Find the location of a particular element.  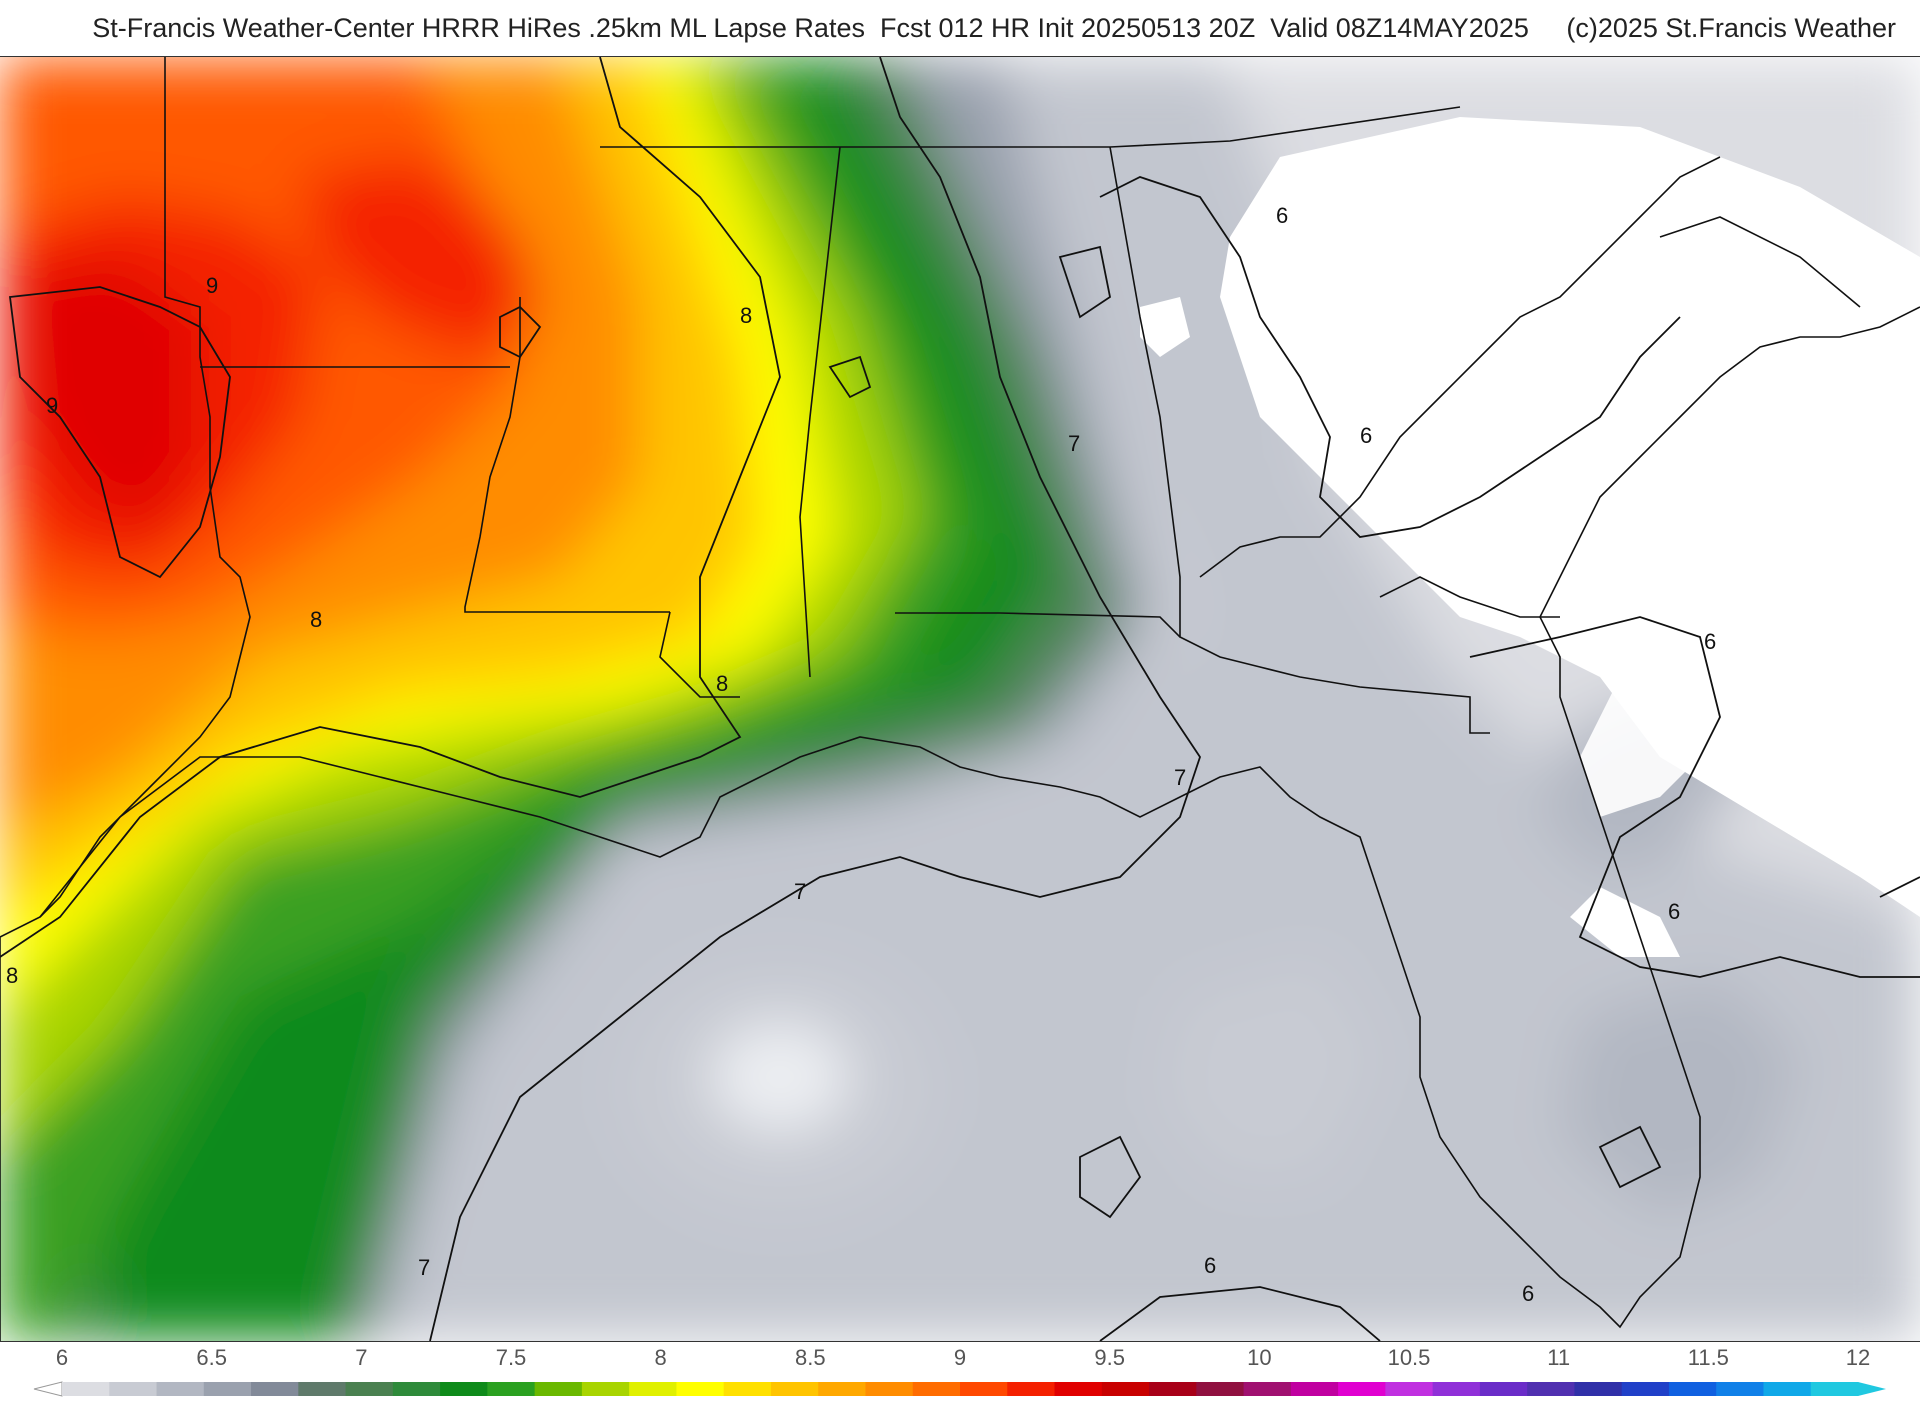

colorbar-tick: 12 is located at coordinates (1858, 1357).